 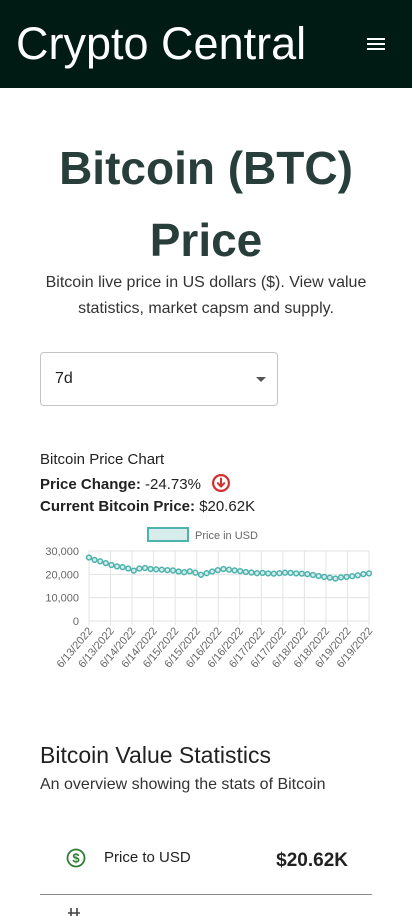 What do you see at coordinates (206, 865) in the screenshot?
I see `stat-row-price-usd: $ Price to USD $20.62K` at bounding box center [206, 865].